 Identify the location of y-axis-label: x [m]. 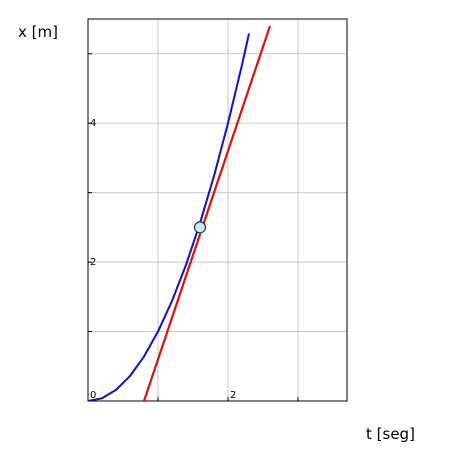
(38, 32).